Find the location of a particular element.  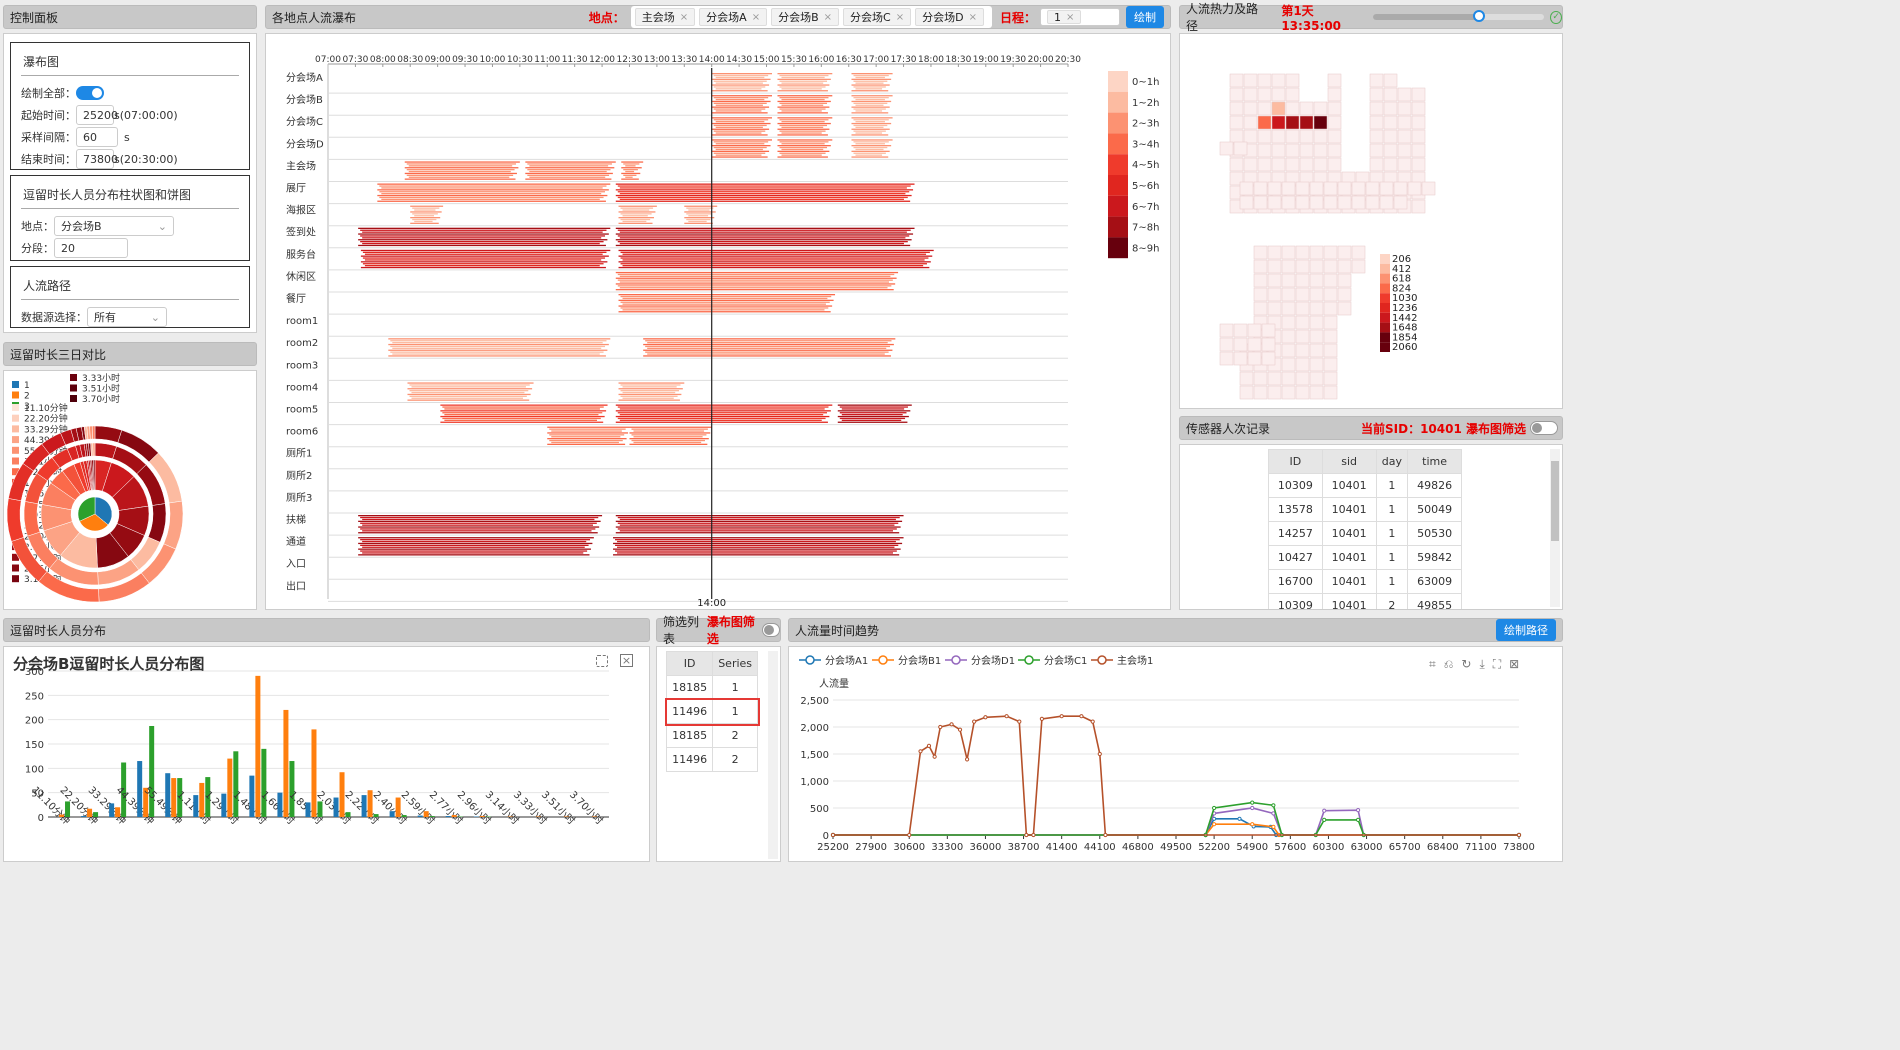

table-row: 13578 10401 1 50049 is located at coordinates (1365, 509).